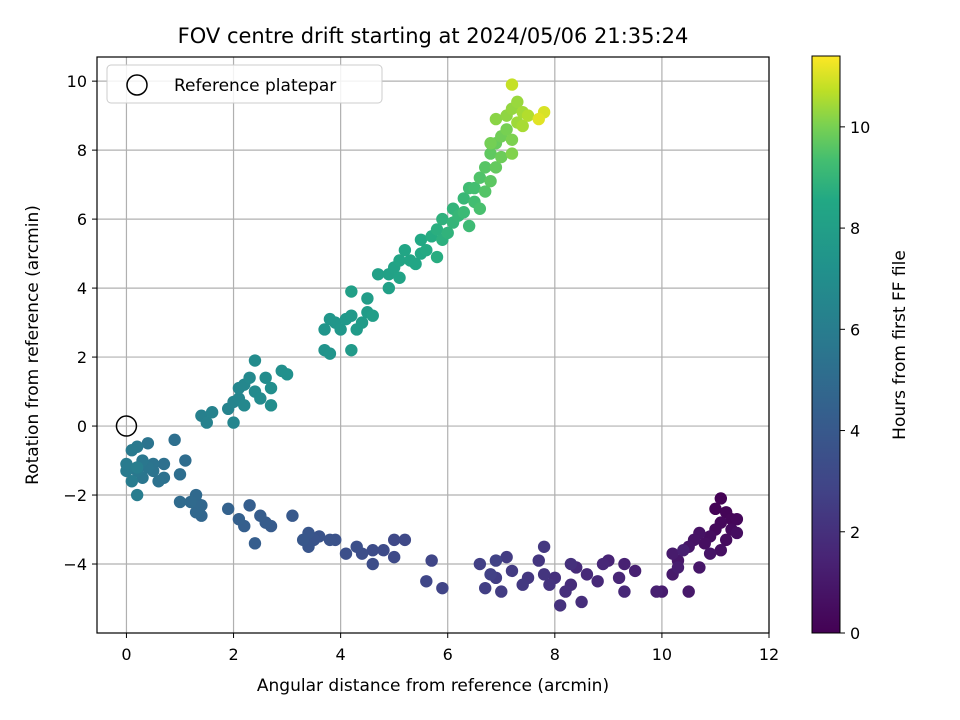  Describe the element at coordinates (33, 345) in the screenshot. I see `y-axis-label: Rotation from reference (arcmin)` at that location.